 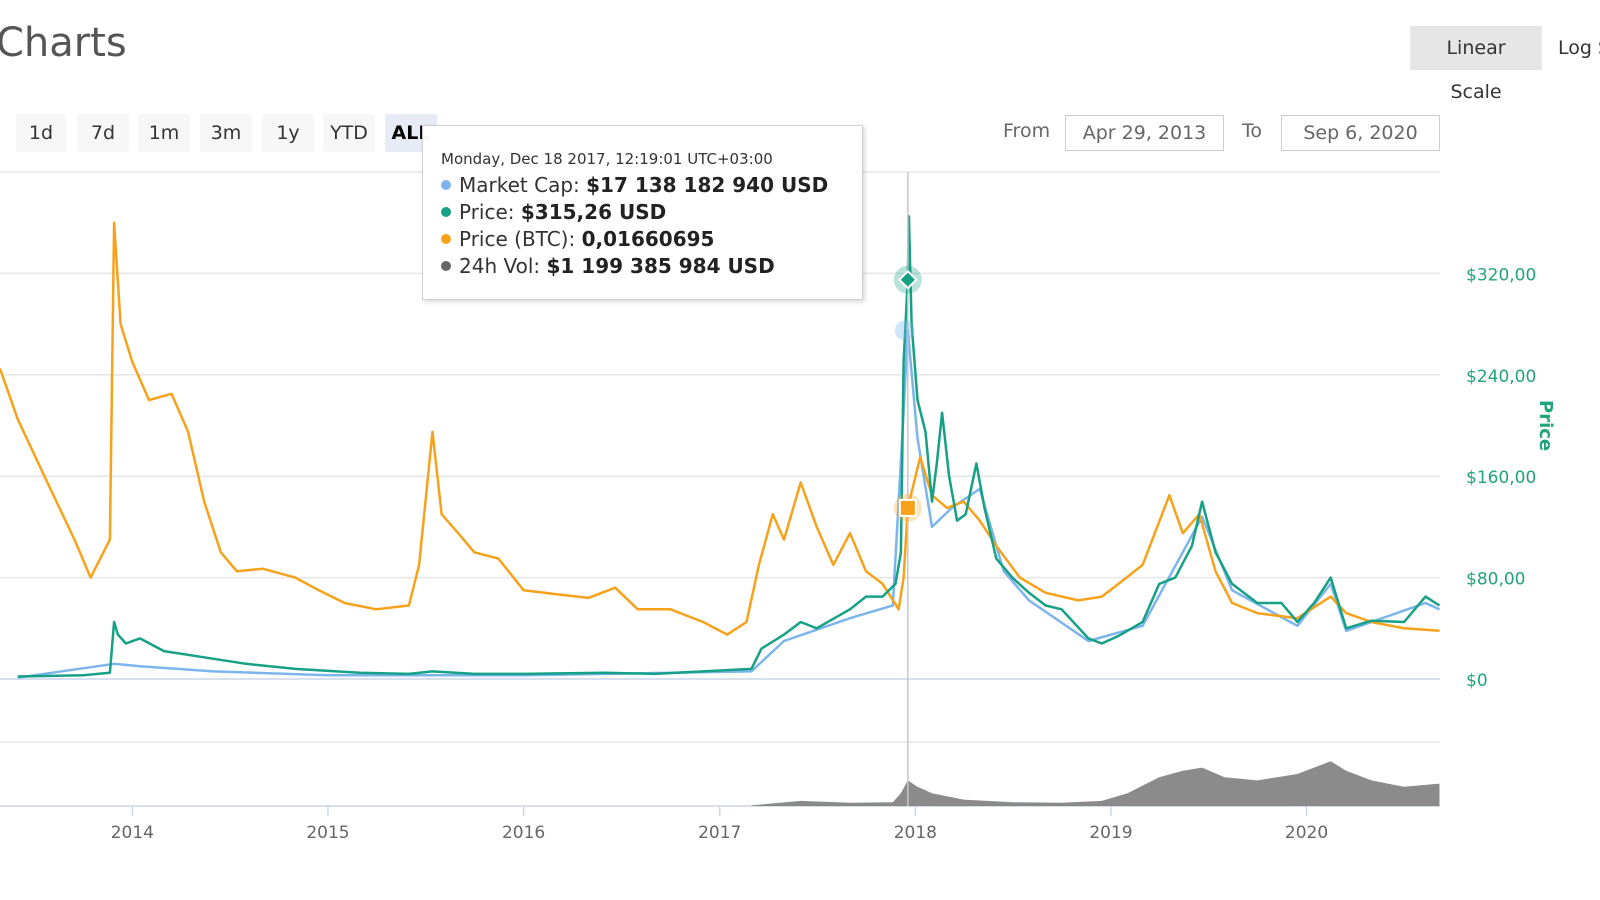 I want to click on tooltip-row-price: Price: $315,26 USD, so click(x=651, y=212).